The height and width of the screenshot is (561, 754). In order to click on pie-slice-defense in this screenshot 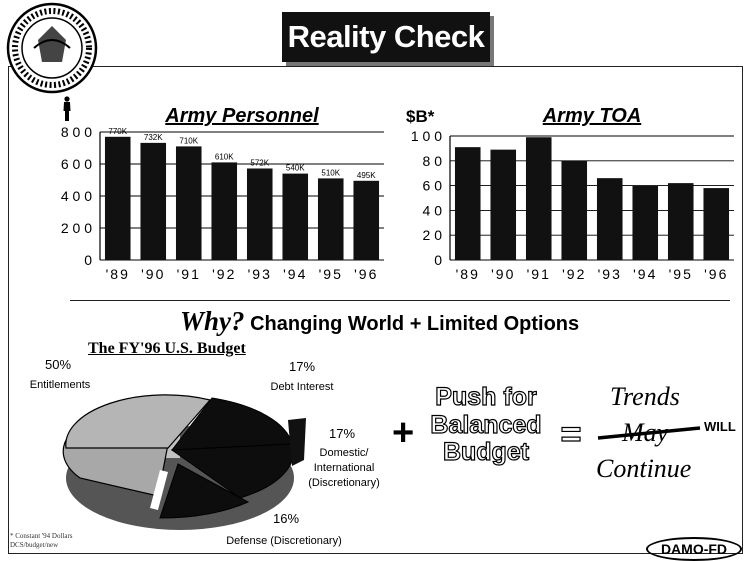, I will do `click(204, 491)`.